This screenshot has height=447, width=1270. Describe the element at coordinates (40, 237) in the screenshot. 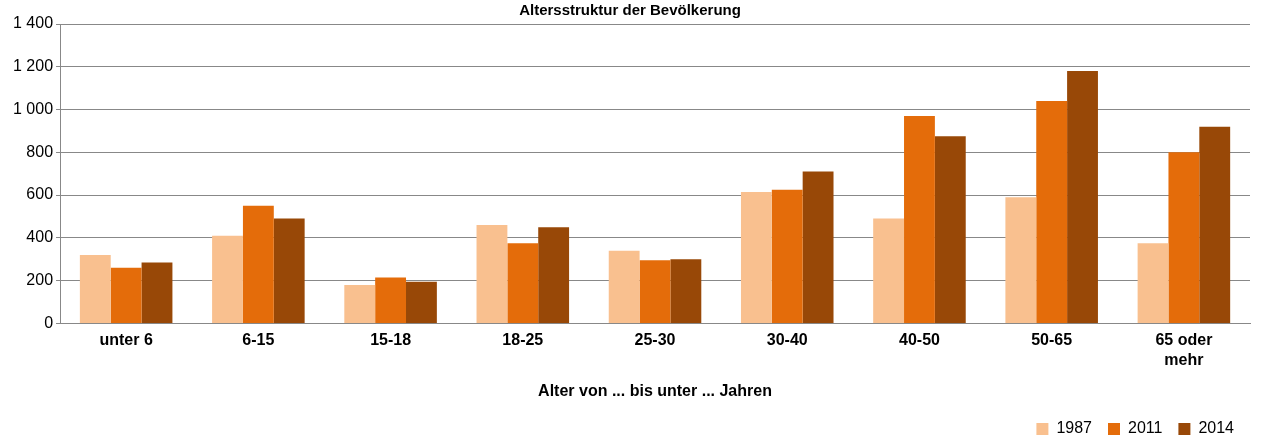

I see `y-tick-label: 400` at that location.